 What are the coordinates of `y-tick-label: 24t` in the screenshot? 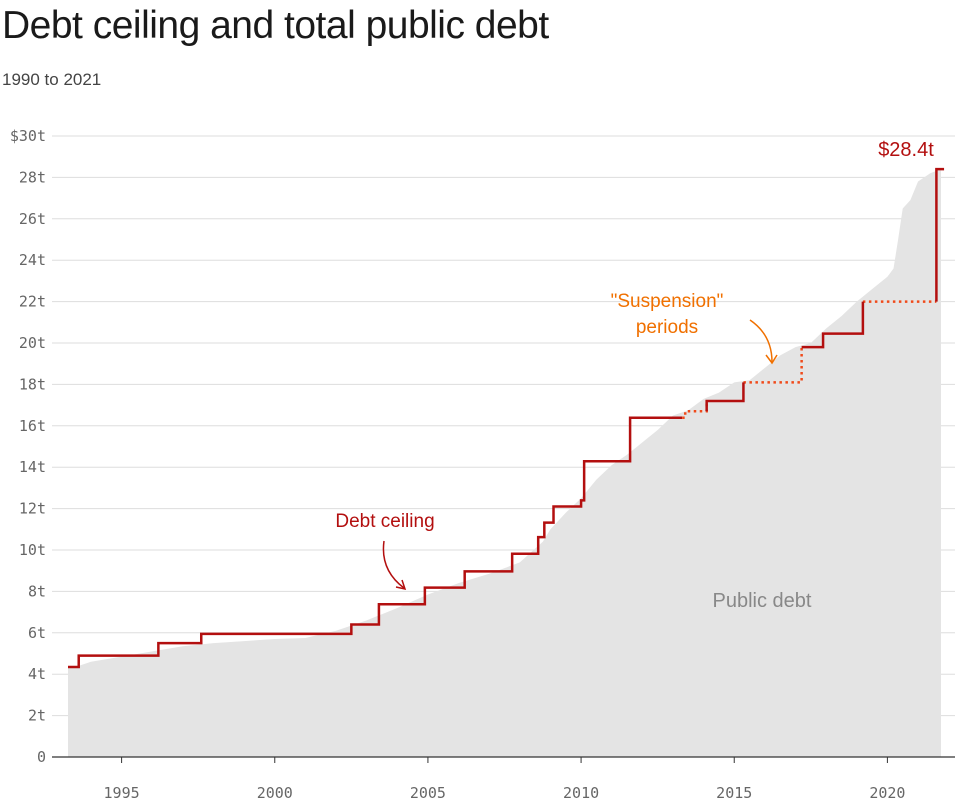 It's located at (32, 260).